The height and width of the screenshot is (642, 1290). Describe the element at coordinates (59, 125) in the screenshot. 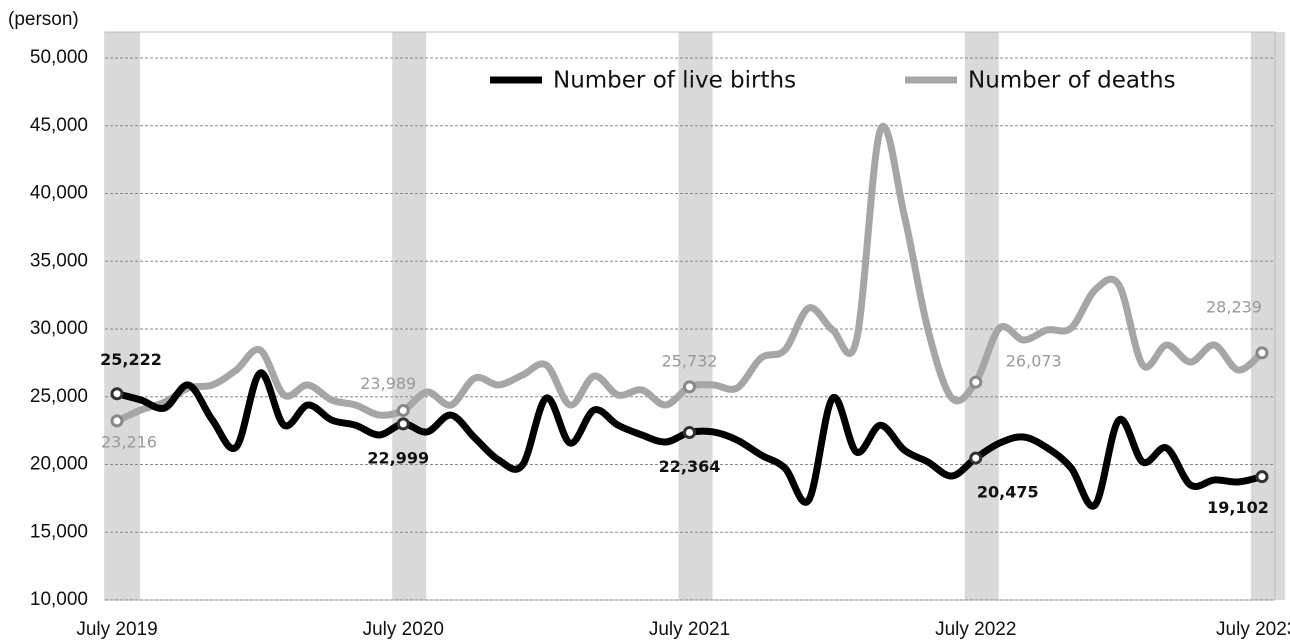

I see `y-tick-label: 45,000` at that location.